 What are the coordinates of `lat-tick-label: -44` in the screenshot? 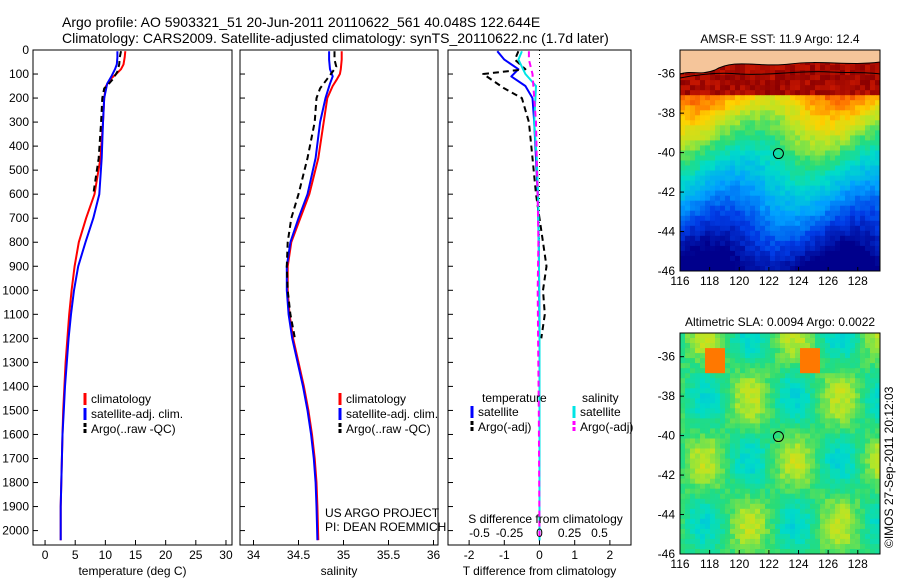 It's located at (667, 232).